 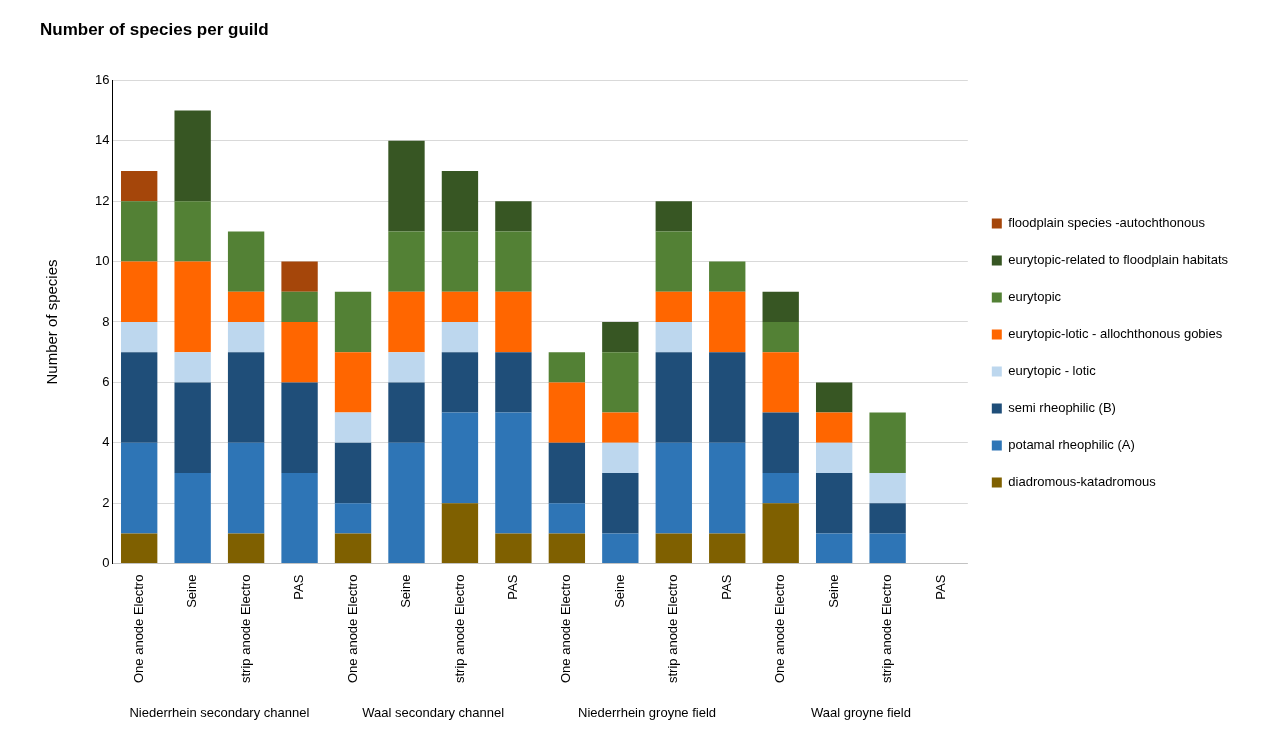 What do you see at coordinates (219, 713) in the screenshot?
I see `text: Niederrhein secondary channel` at bounding box center [219, 713].